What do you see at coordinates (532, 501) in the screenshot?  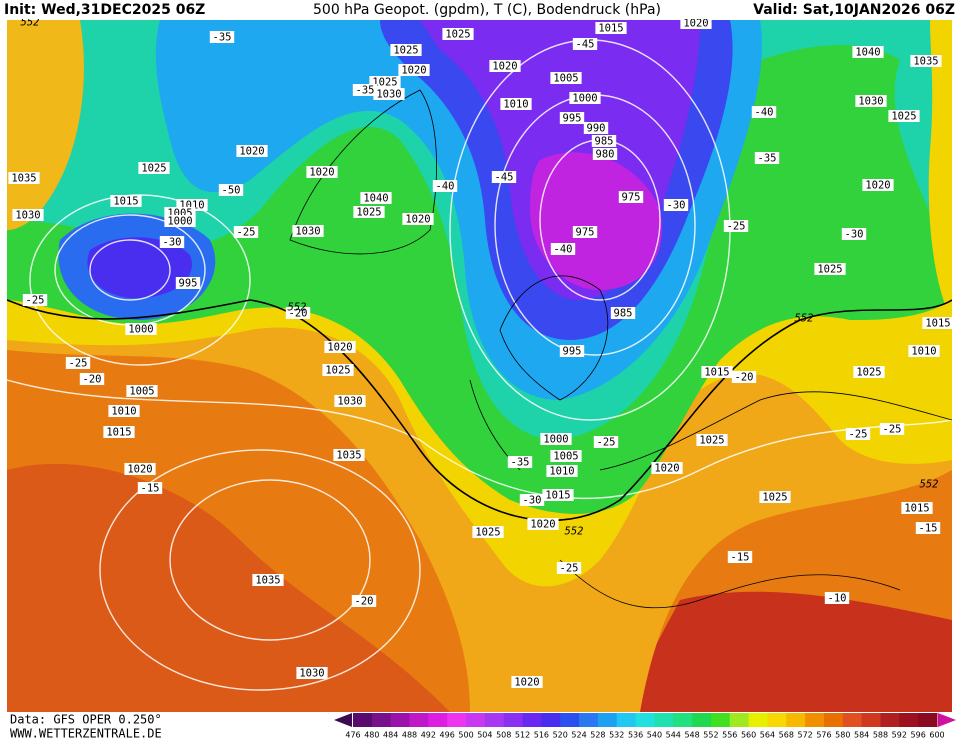 I see `temperature-label: -30` at bounding box center [532, 501].